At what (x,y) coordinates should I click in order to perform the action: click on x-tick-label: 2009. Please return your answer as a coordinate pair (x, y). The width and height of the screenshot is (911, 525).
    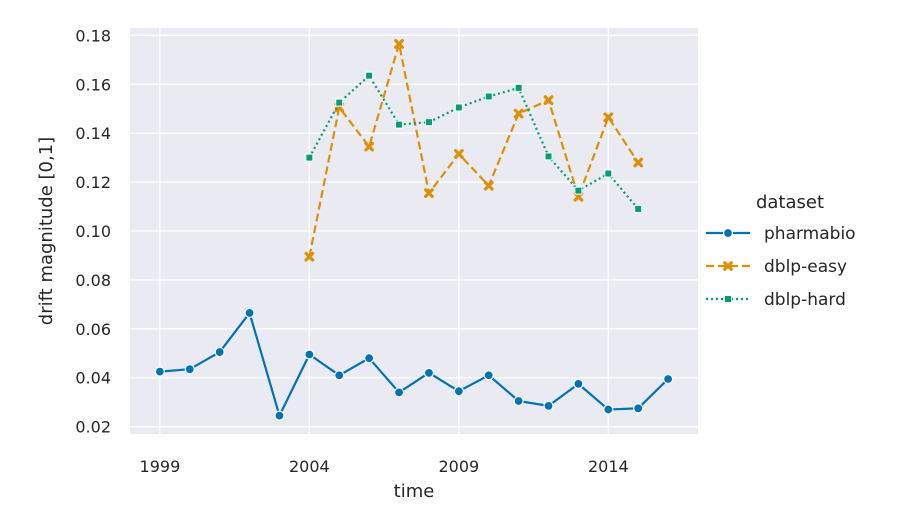
    Looking at the image, I should click on (458, 466).